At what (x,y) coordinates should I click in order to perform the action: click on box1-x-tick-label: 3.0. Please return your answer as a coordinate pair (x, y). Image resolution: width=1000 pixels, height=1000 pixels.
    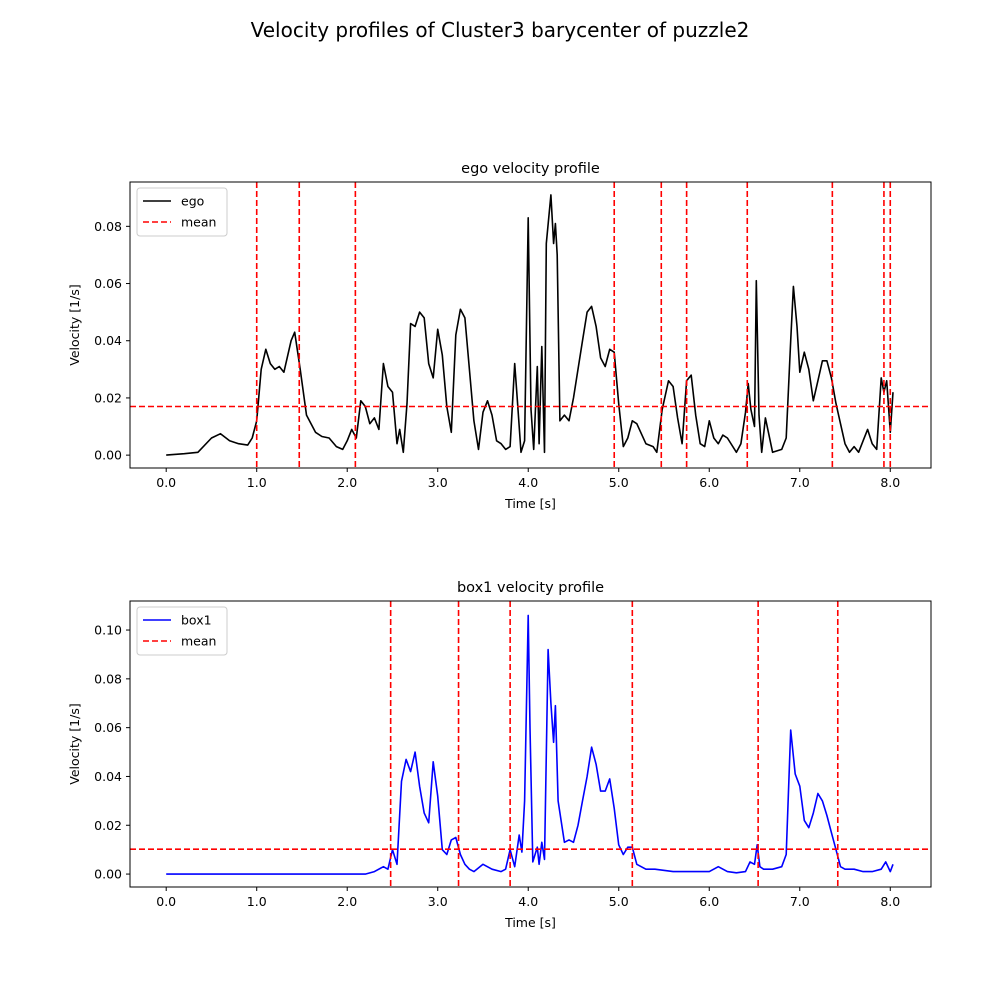
    Looking at the image, I should click on (438, 901).